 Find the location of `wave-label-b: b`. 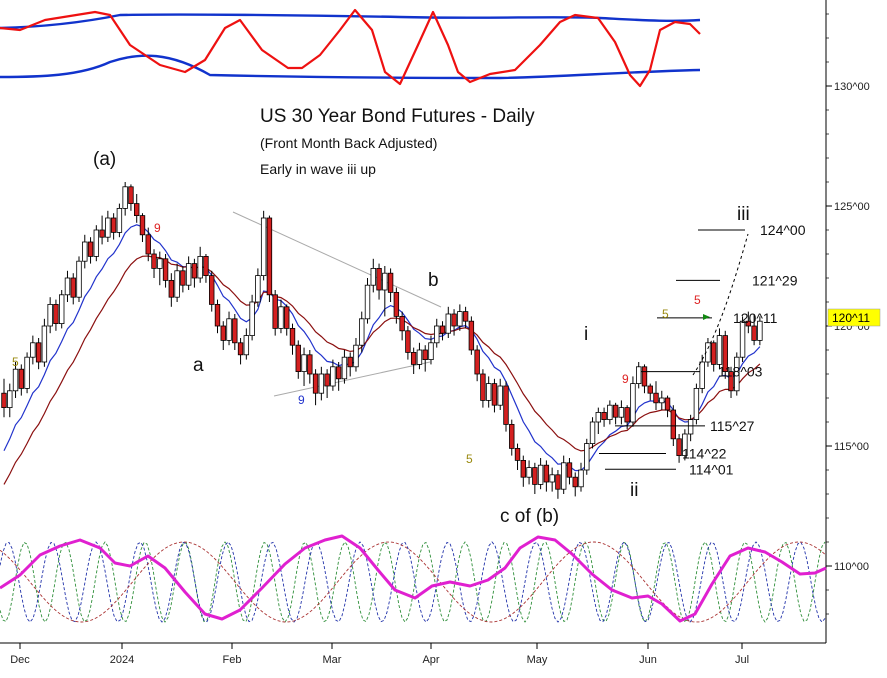

wave-label-b: b is located at coordinates (433, 280).